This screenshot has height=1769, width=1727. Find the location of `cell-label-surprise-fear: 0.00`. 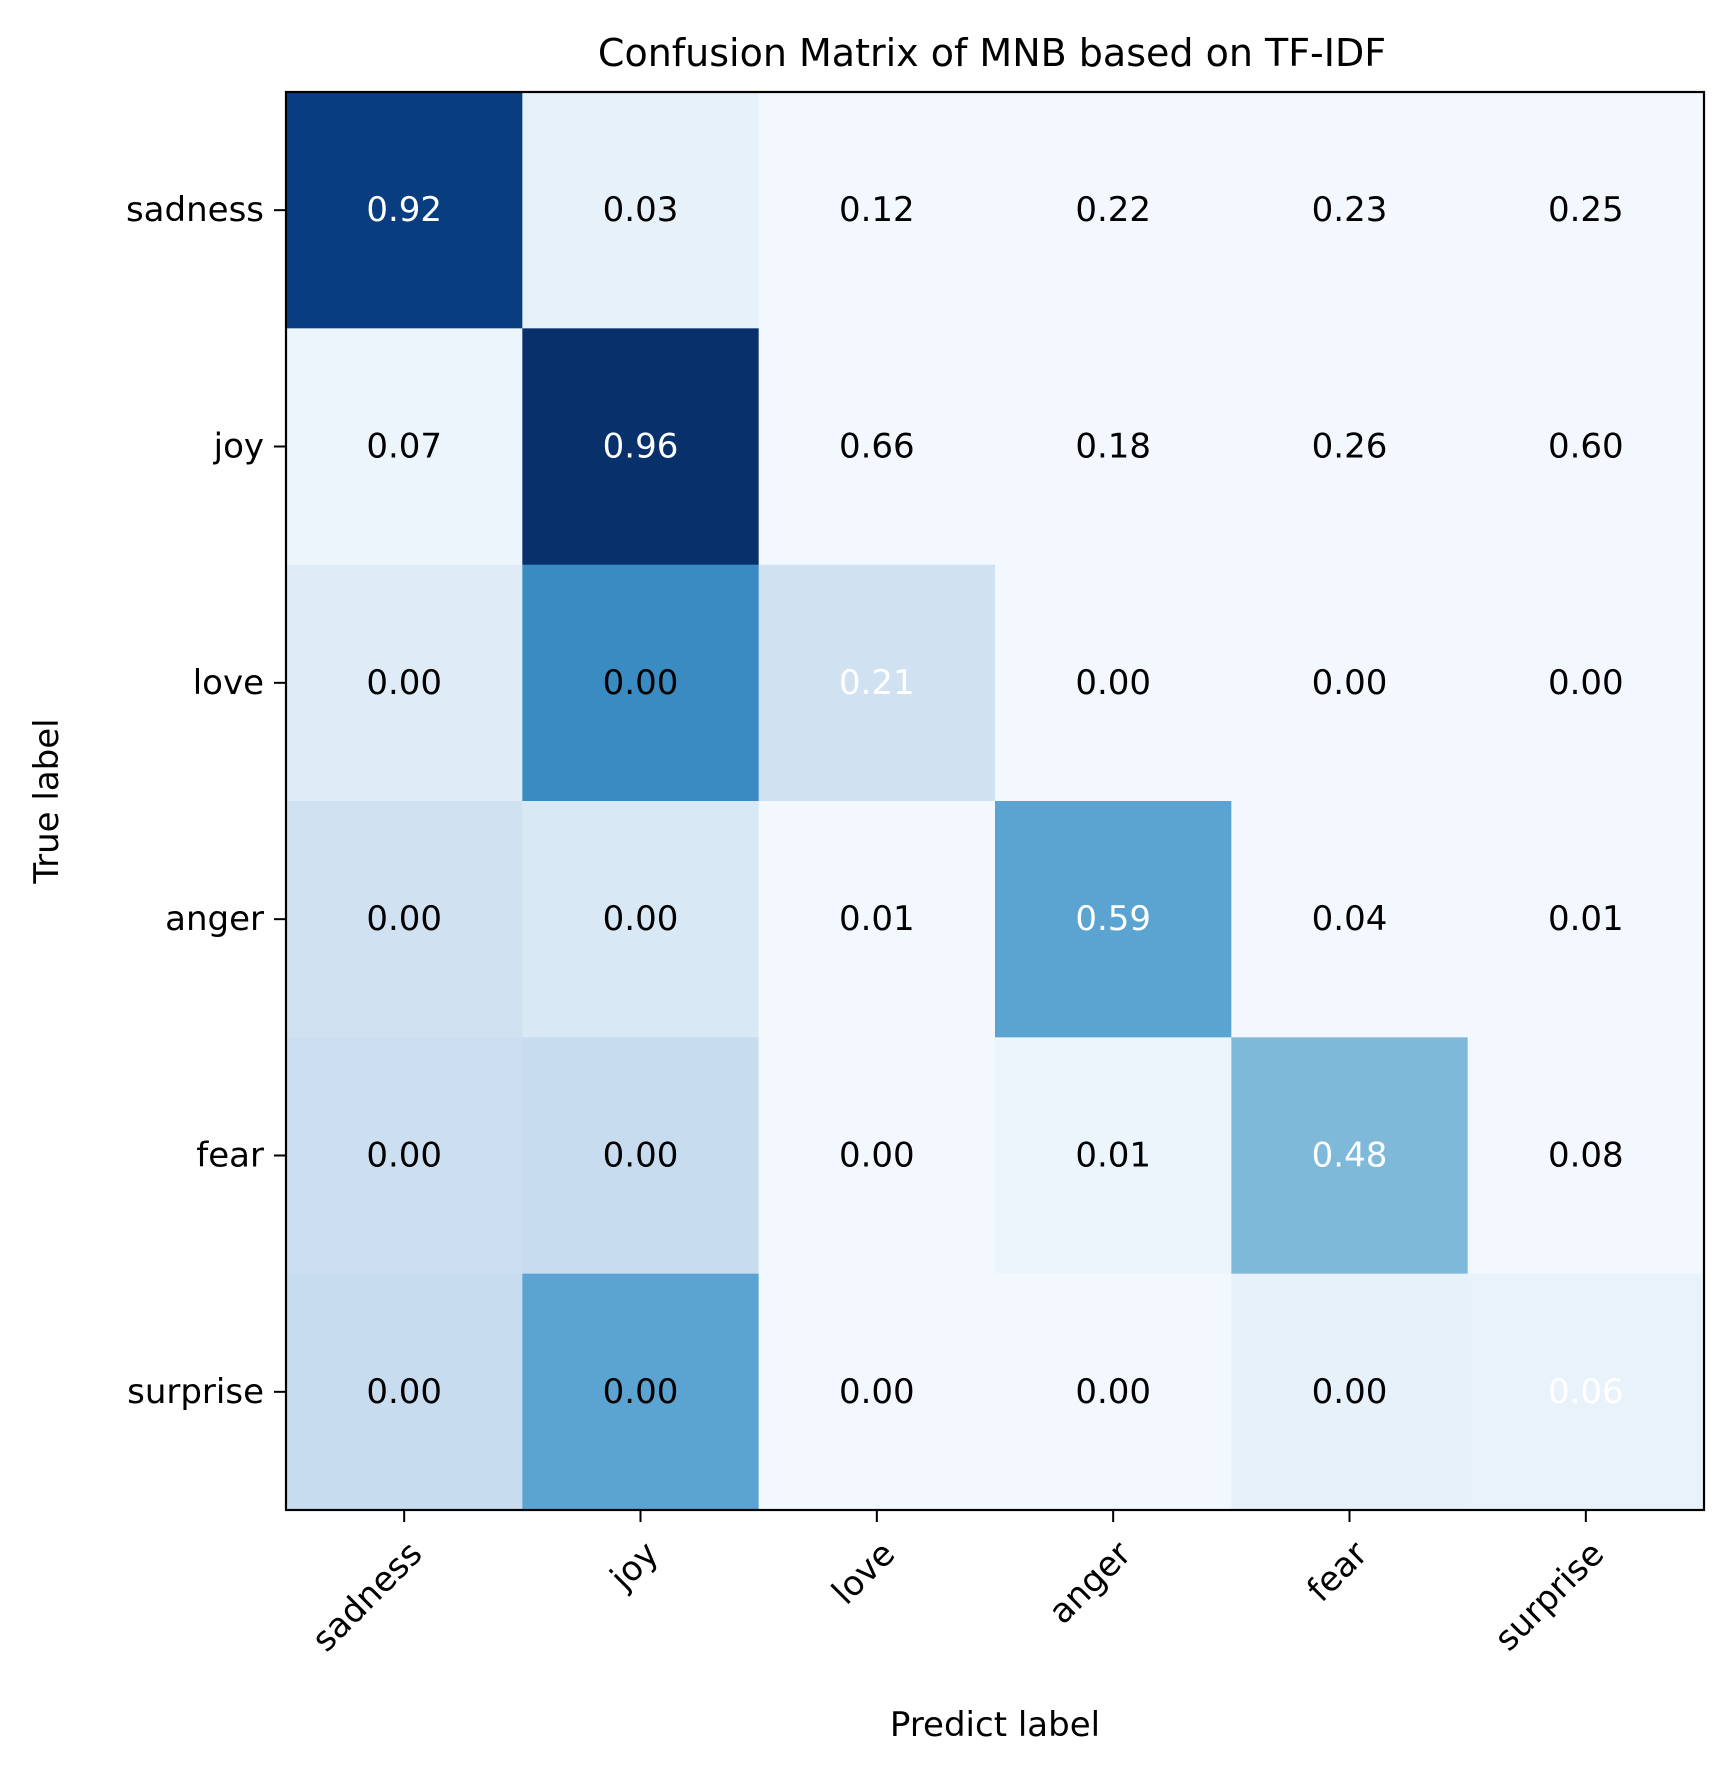

cell-label-surprise-fear: 0.00 is located at coordinates (1350, 1392).